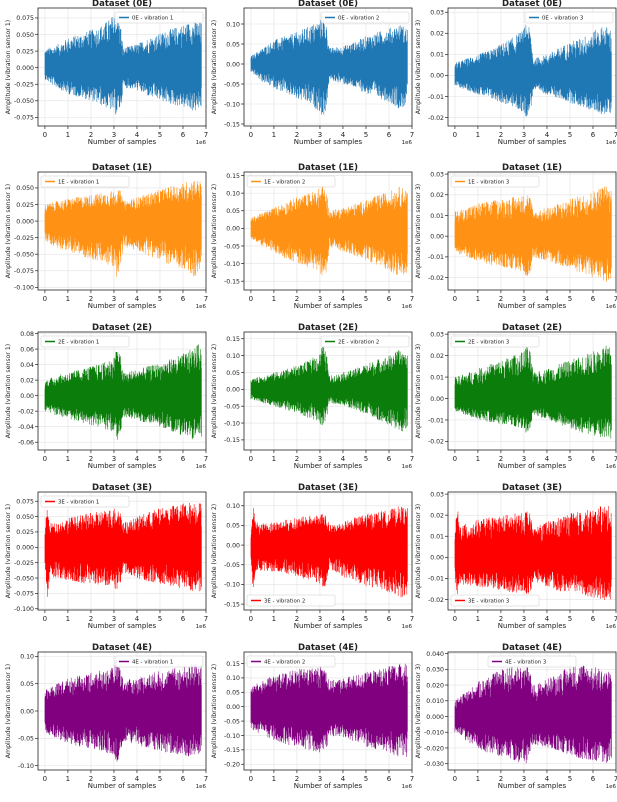  Describe the element at coordinates (122, 4) in the screenshot. I see `chart-title: Dataset (0E)` at that location.